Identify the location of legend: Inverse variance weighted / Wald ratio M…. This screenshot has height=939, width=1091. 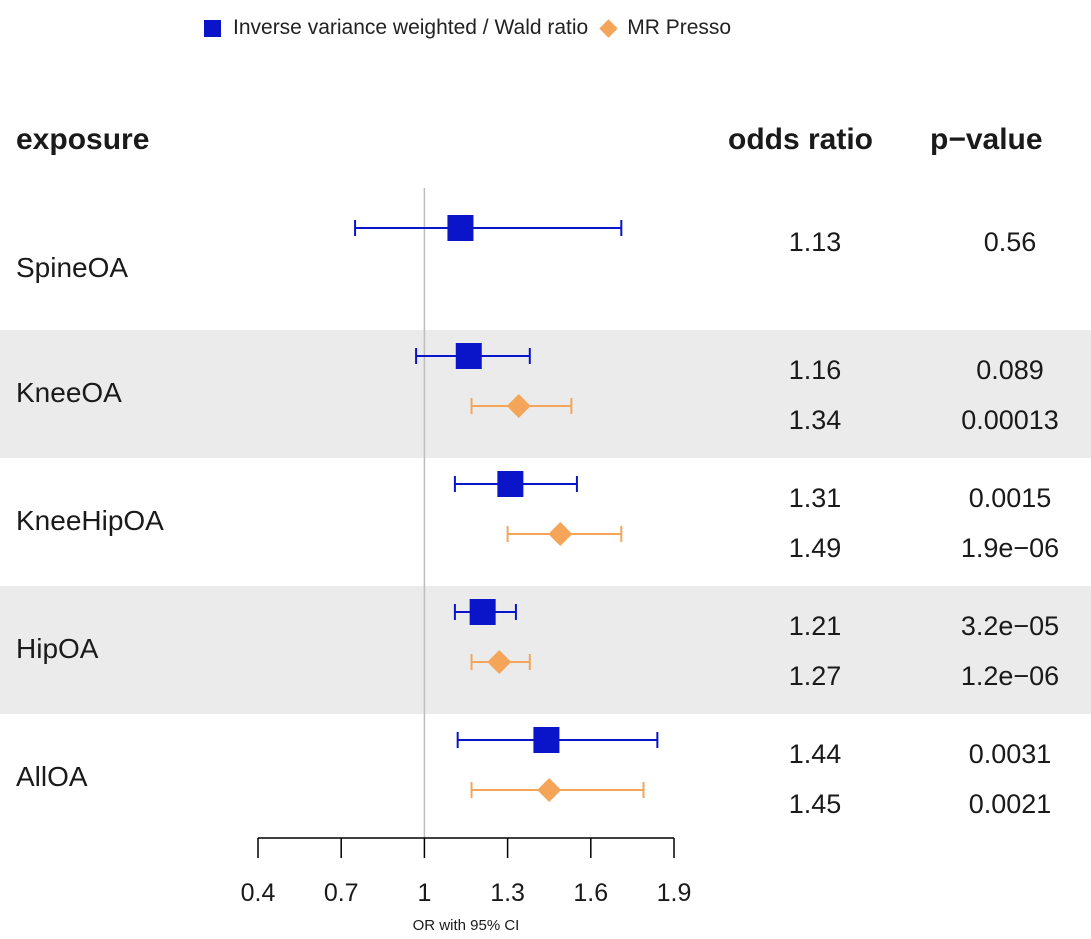
(467, 28).